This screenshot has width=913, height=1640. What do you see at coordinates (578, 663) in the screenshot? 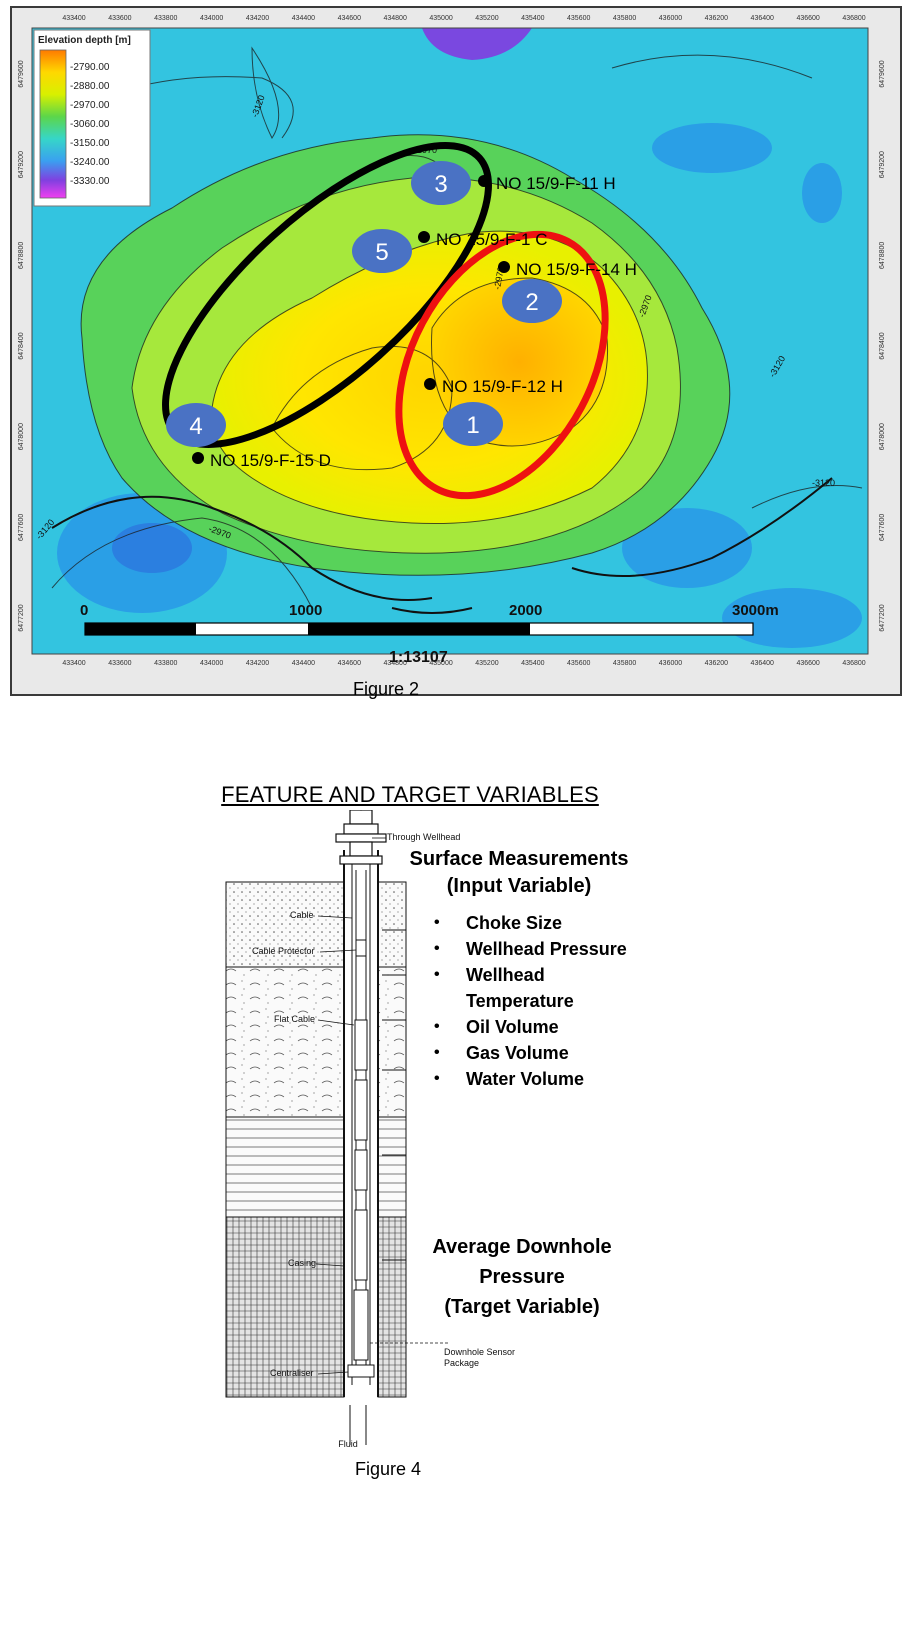
I see `x-tick-label: 435600` at bounding box center [578, 663].